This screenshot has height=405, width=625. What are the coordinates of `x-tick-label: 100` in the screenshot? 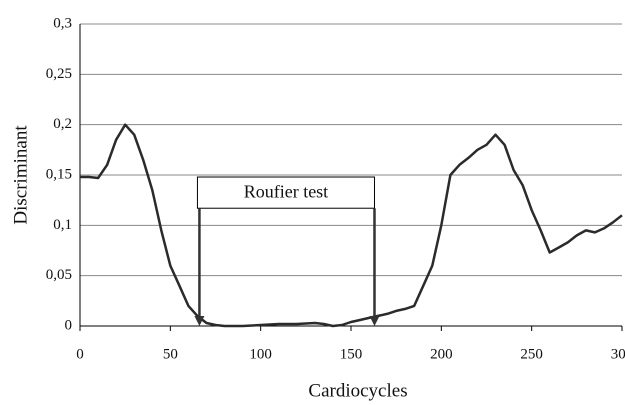 It's located at (260, 354).